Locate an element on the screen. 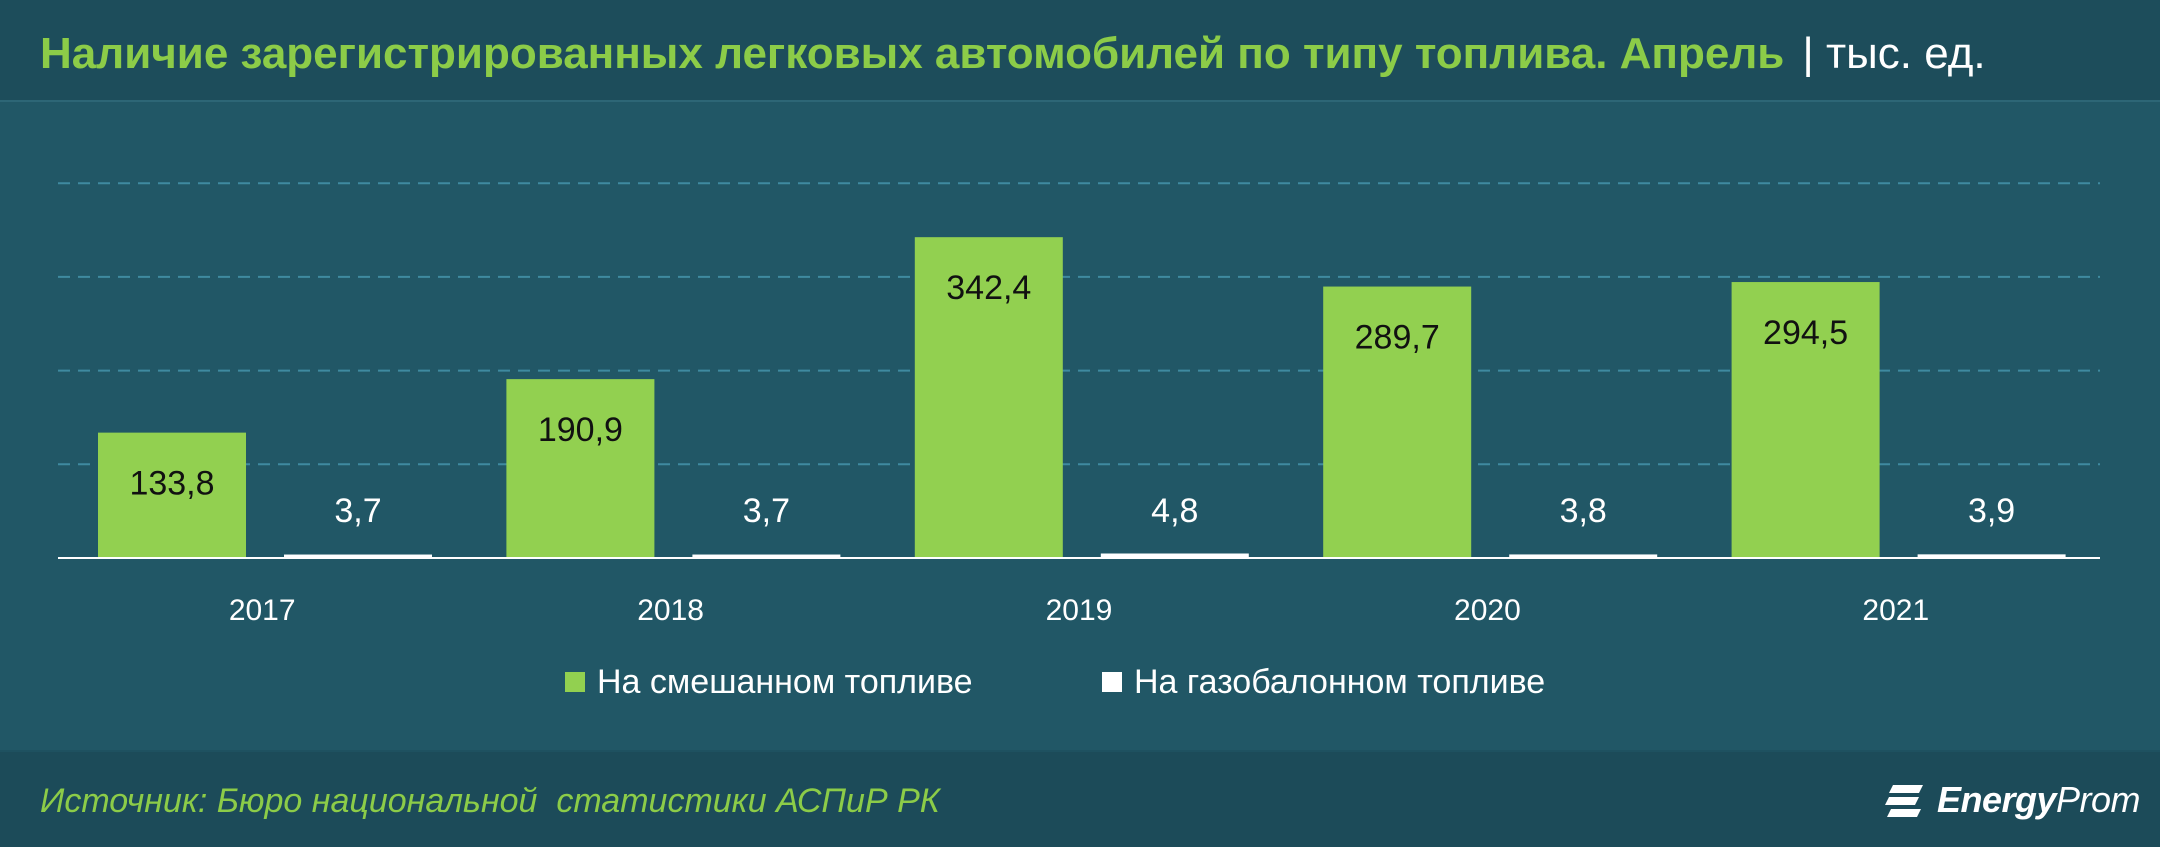  x-tick-label: 2020 is located at coordinates (1487, 610).